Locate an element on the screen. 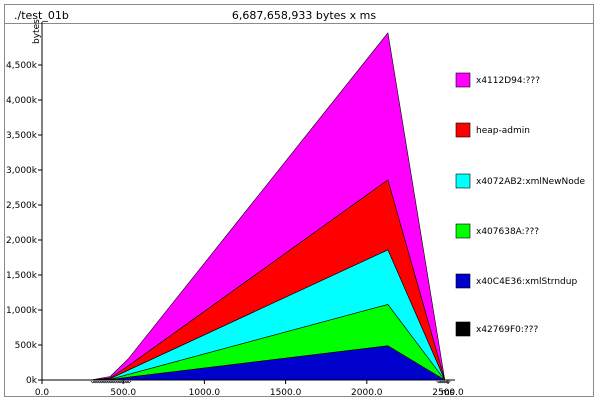 This screenshot has width=600, height=403. chart-header: ./test_01b 6,687,658,933 bytes x ms is located at coordinates (299, 14).